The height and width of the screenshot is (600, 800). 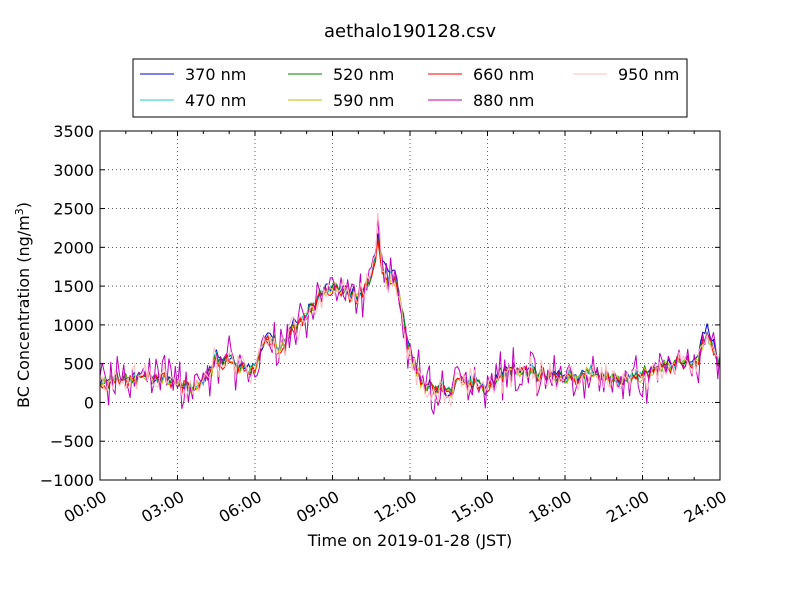 What do you see at coordinates (67, 480) in the screenshot?
I see `y-tick-label: −1000` at bounding box center [67, 480].